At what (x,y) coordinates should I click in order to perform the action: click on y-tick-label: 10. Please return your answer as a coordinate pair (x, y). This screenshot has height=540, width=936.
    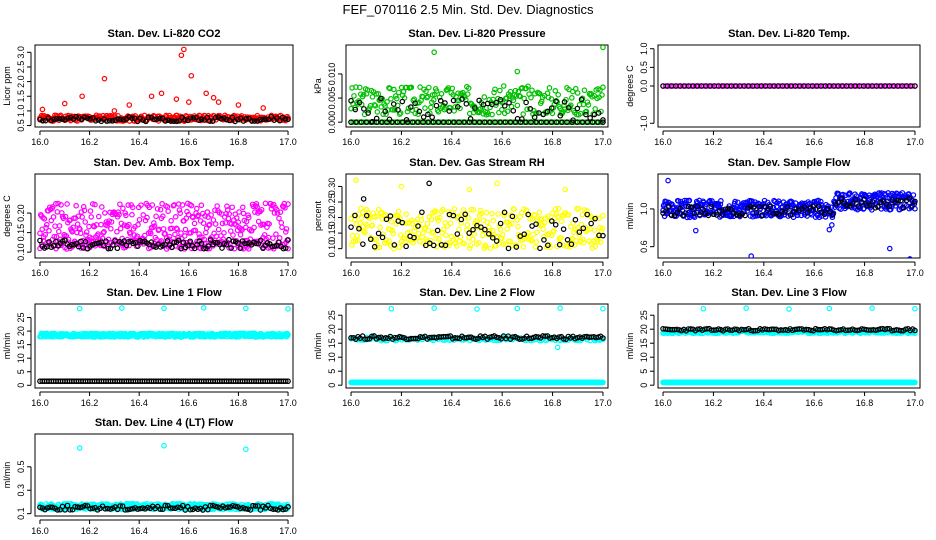
    Looking at the image, I should click on (21, 358).